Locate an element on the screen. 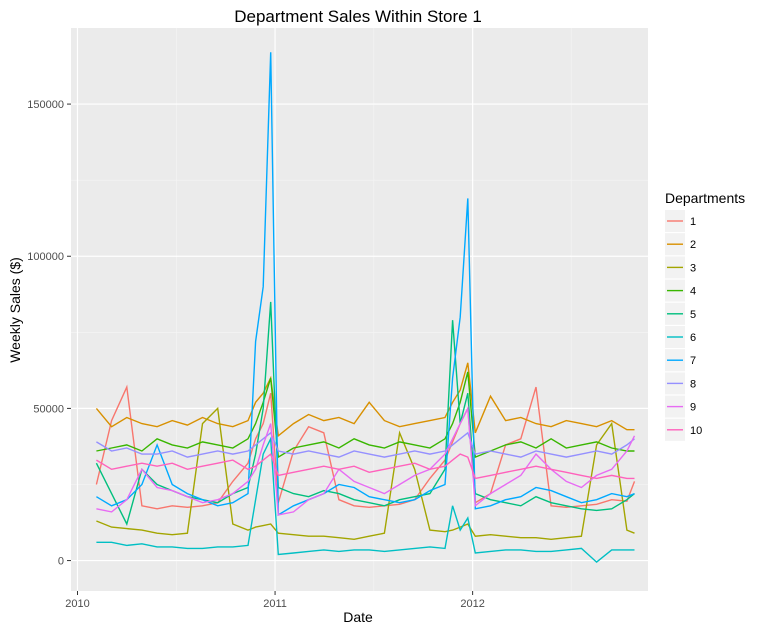 The image size is (768, 637). legend-label: 10 is located at coordinates (696, 431).